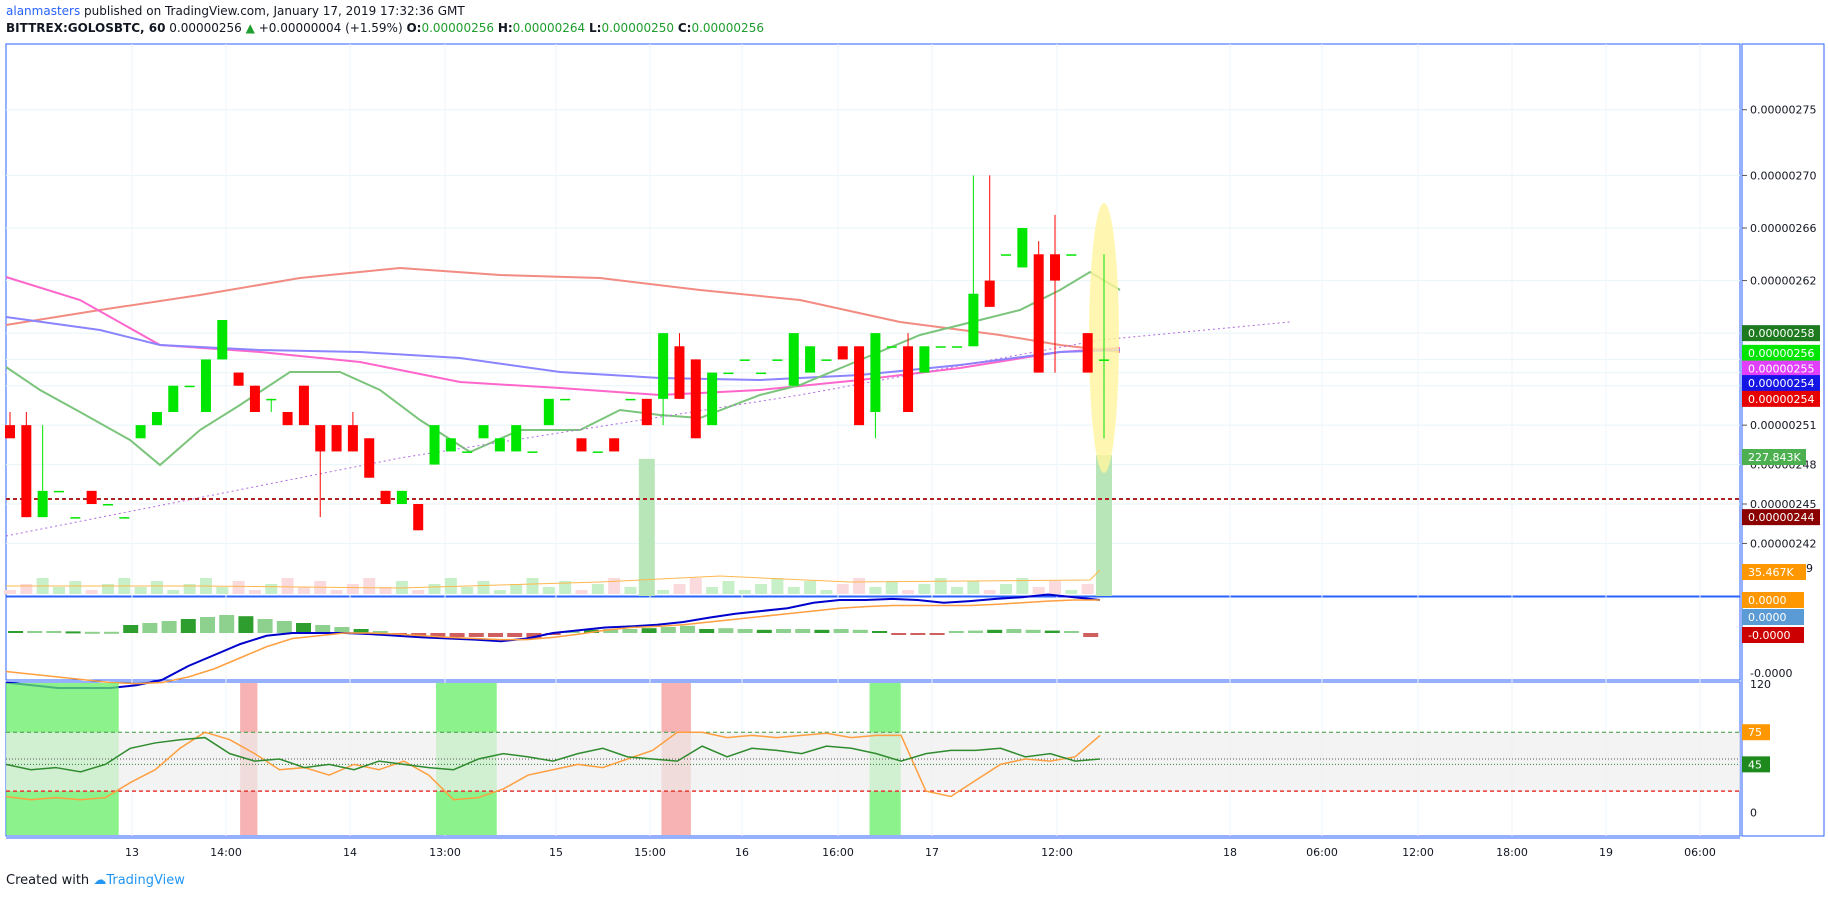 This screenshot has height=899, width=1828. I want to click on low-label: L:, so click(595, 28).